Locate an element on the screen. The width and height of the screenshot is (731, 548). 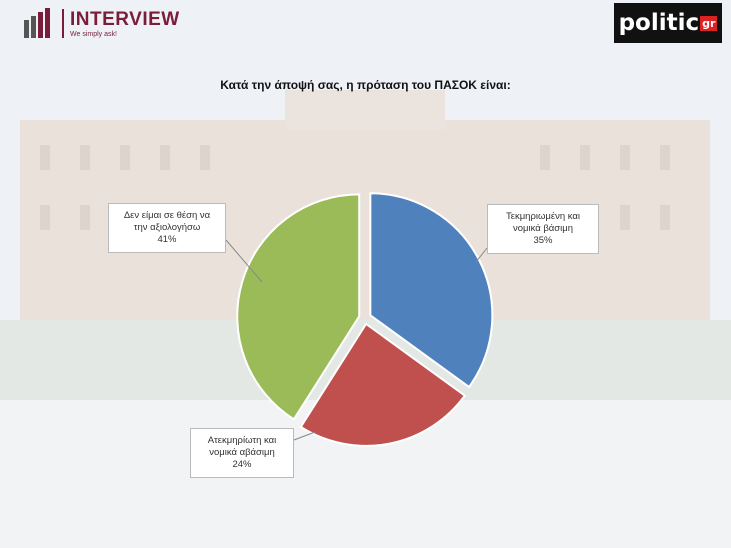
data-label: Δεν είμαι σε θέση να την αξιολογήσω 41% is located at coordinates (167, 228).